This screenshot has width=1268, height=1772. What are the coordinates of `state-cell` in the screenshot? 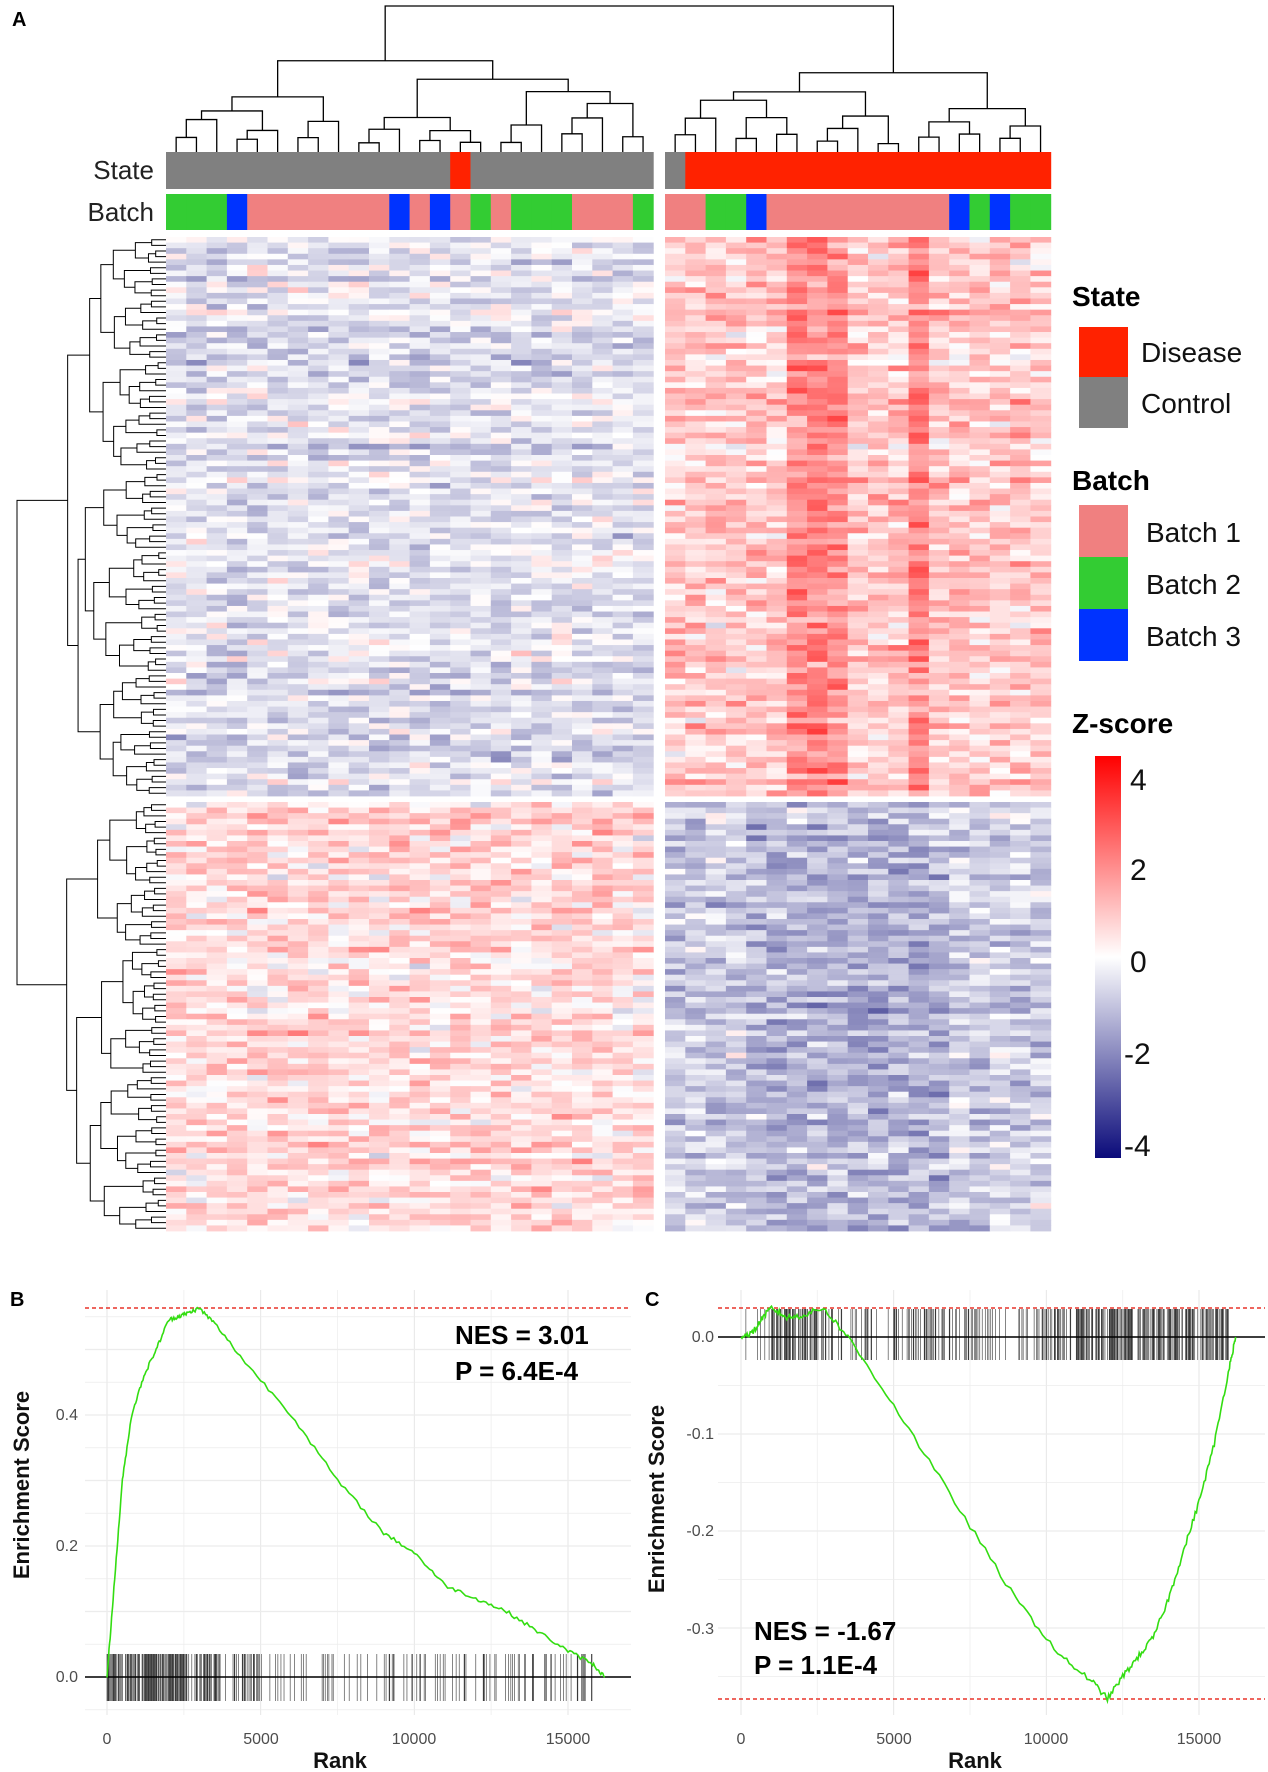 It's located at (1041, 170).